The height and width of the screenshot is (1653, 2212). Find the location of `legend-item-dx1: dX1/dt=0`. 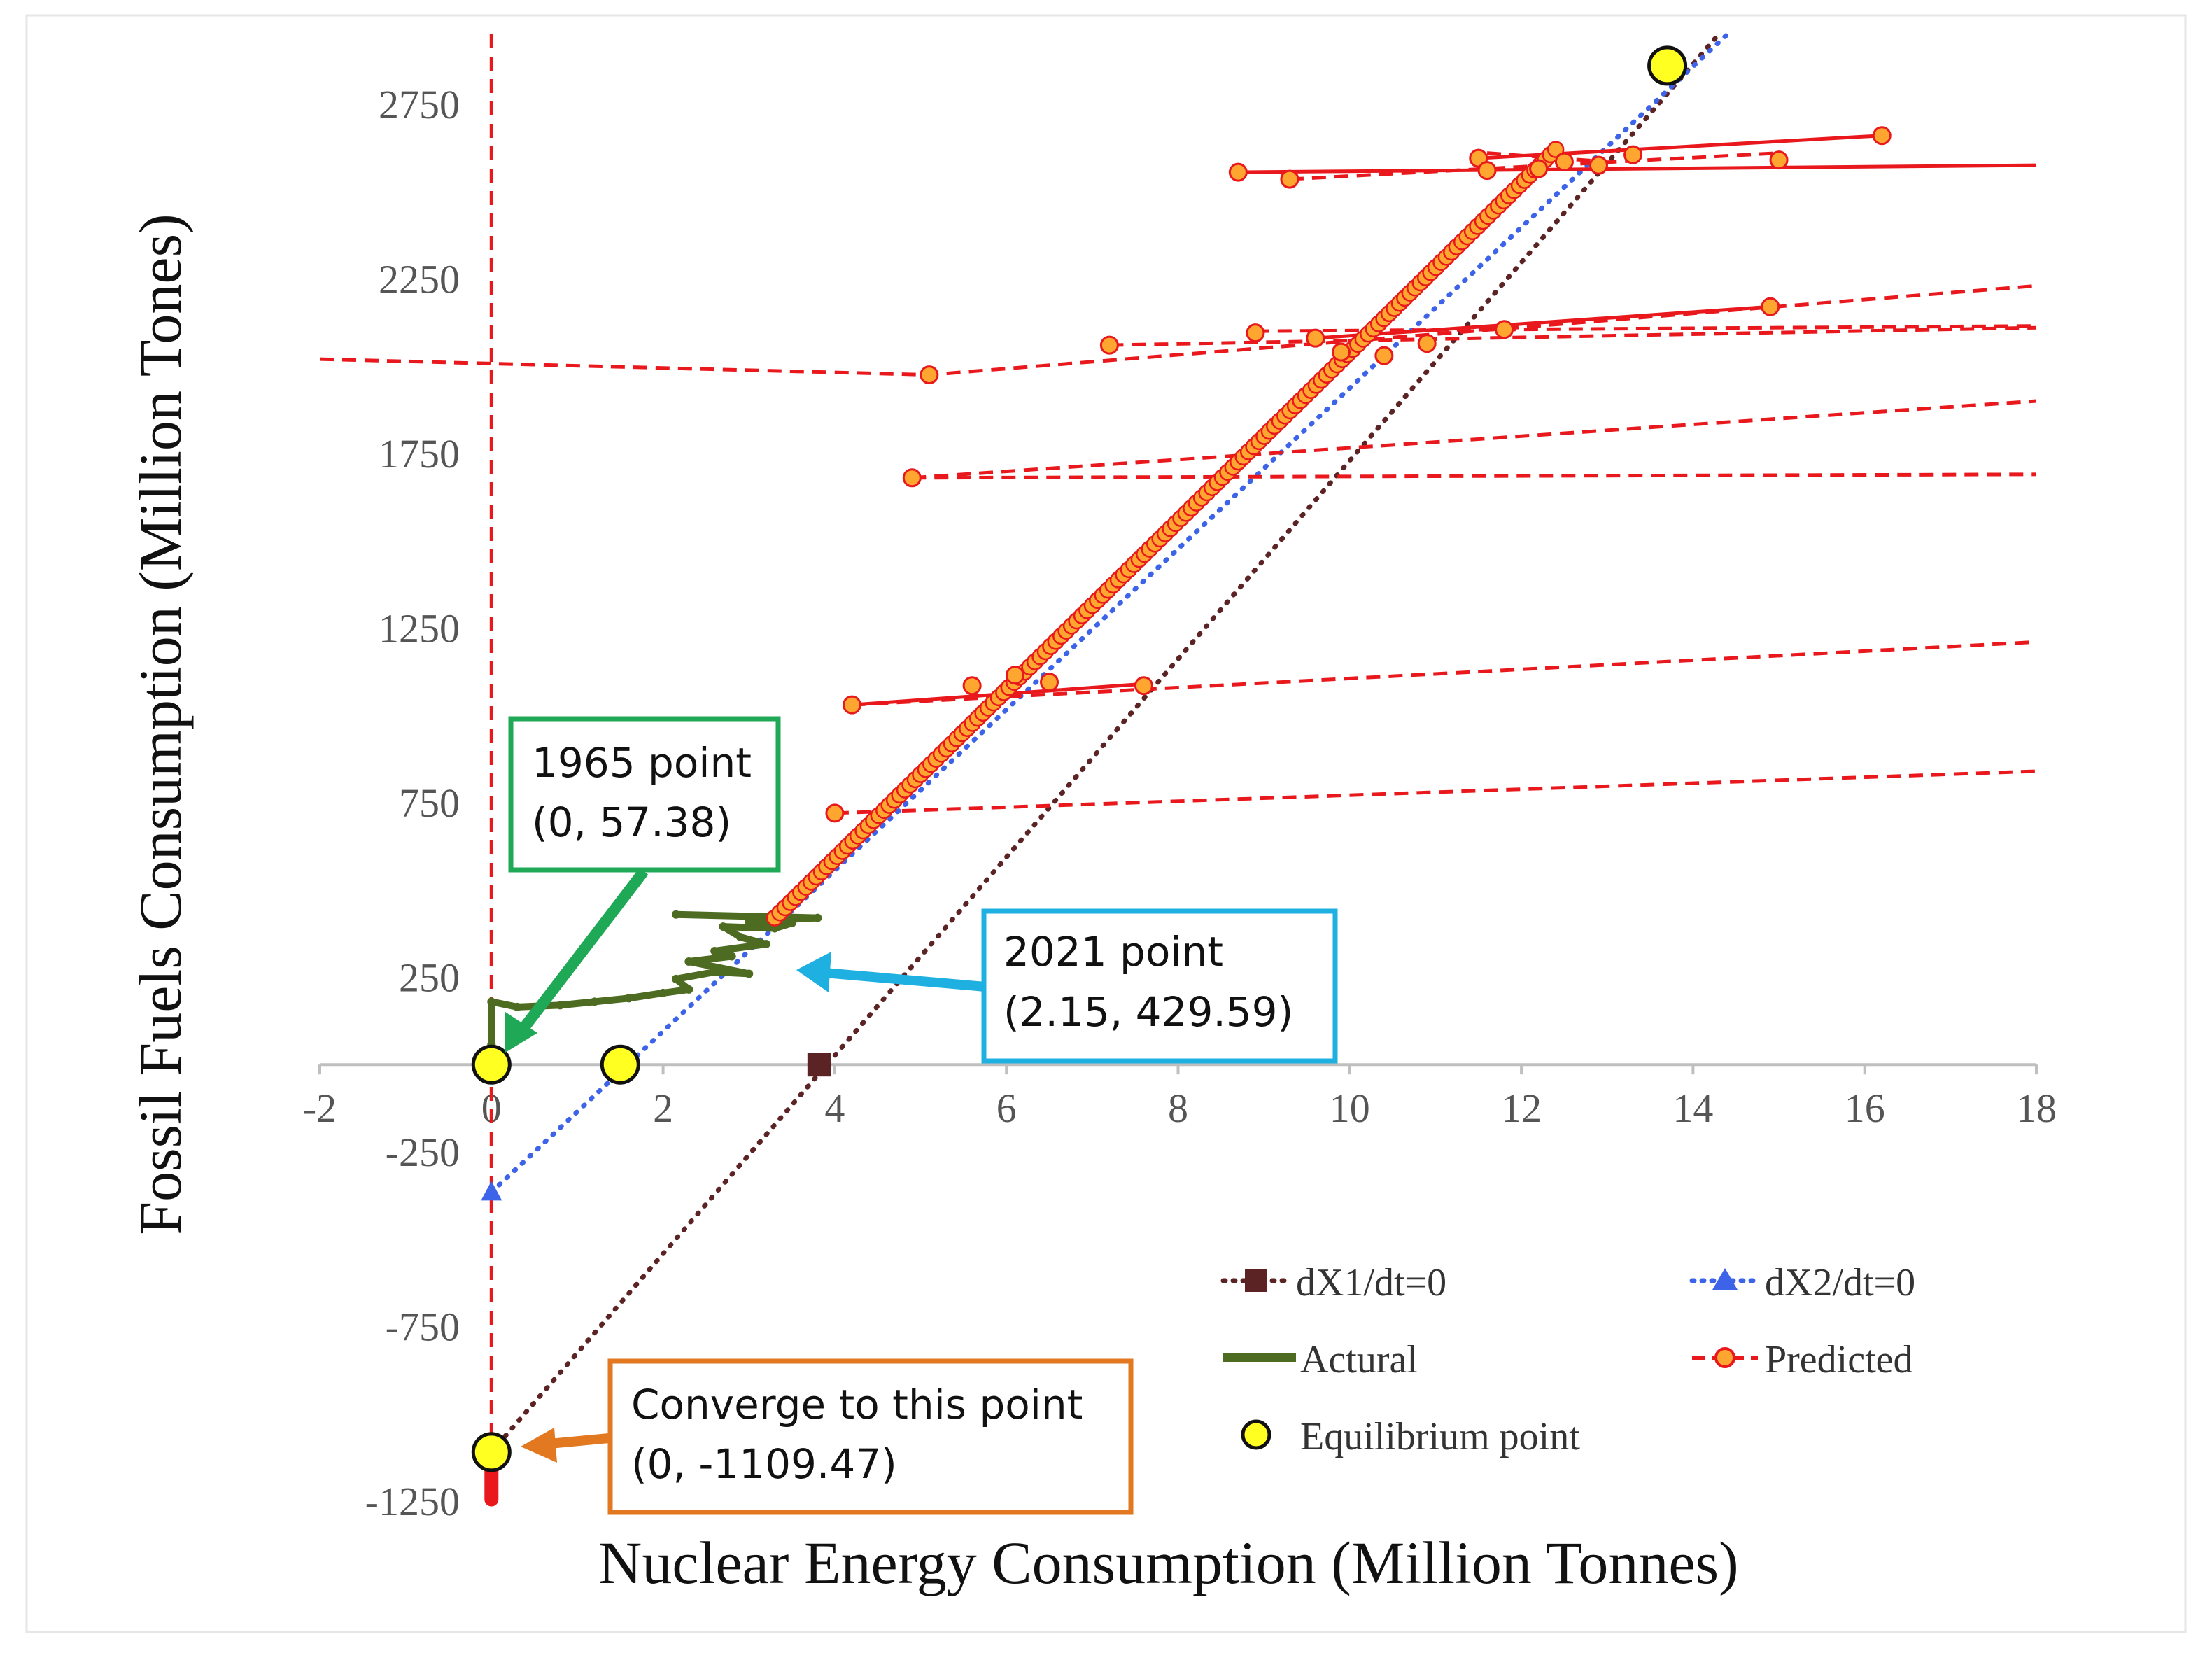

legend-item-dx1: dX1/dt=0 is located at coordinates (1333, 1282).